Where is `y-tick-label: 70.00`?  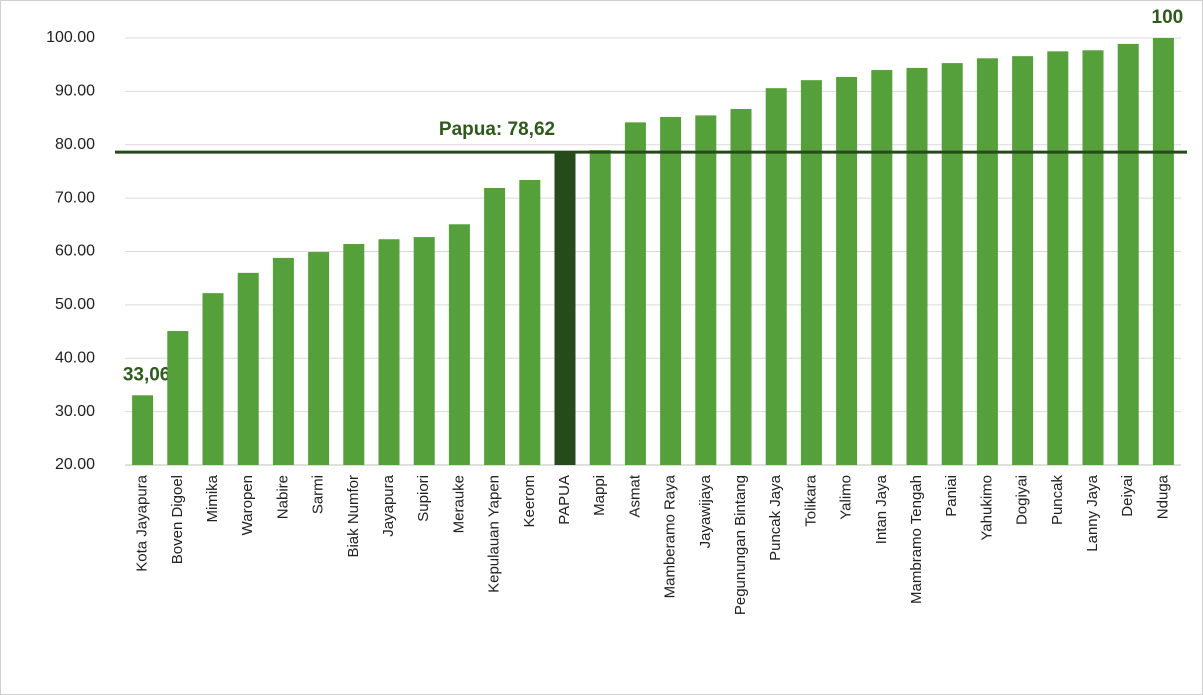 y-tick-label: 70.00 is located at coordinates (75, 197).